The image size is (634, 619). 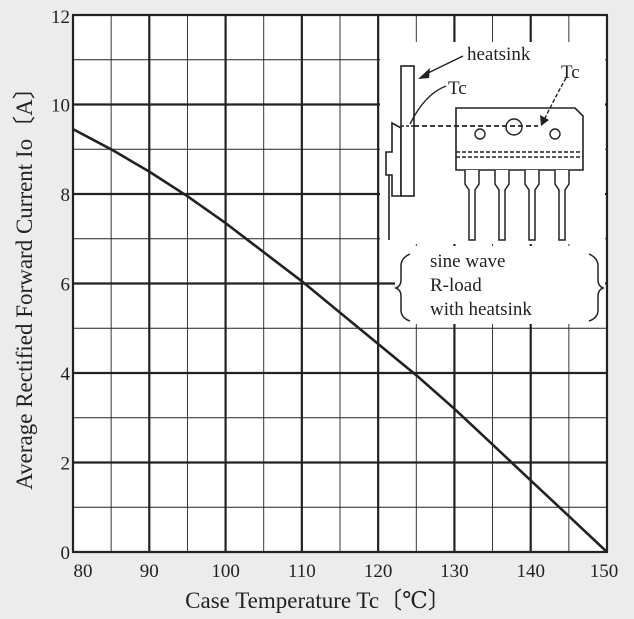 What do you see at coordinates (346, 571) in the screenshot?
I see `x-tick-labels: 80 90 100 110 120 130 140 150` at bounding box center [346, 571].